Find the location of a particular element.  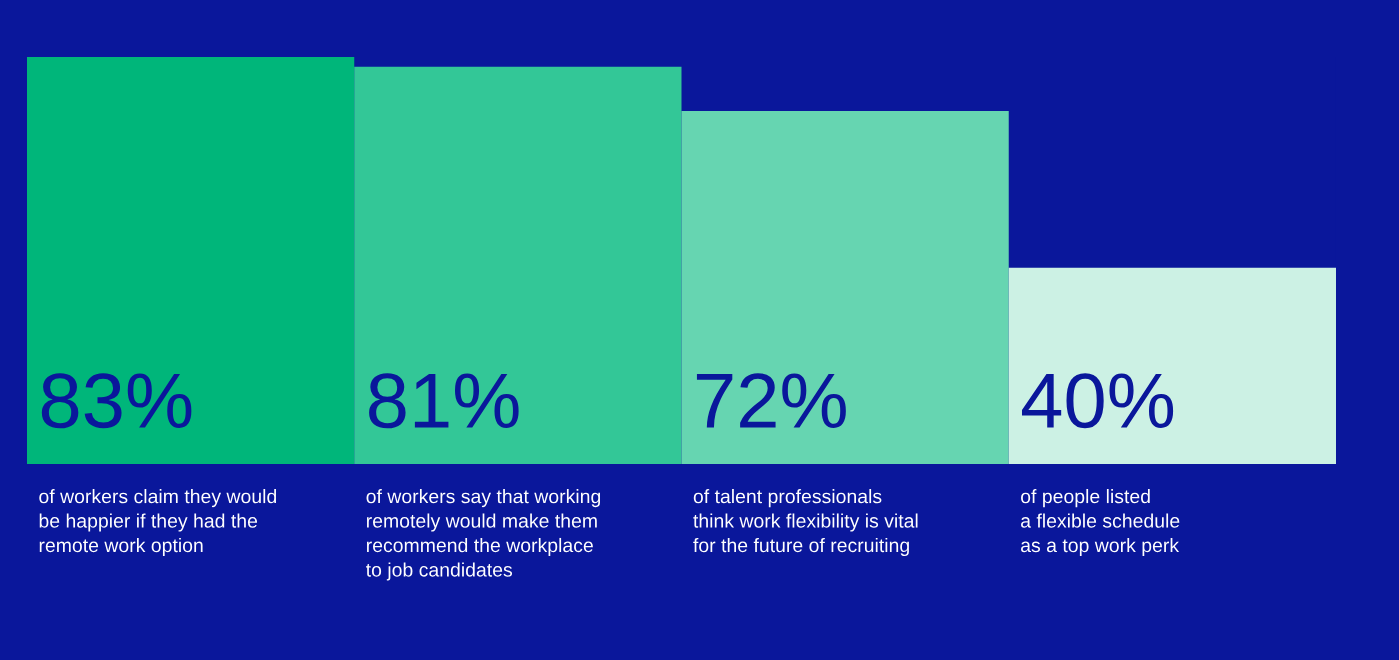

x-tick-label: of talent professionals think work flexibility is vital for the future of recruiting is located at coordinates (805, 523).